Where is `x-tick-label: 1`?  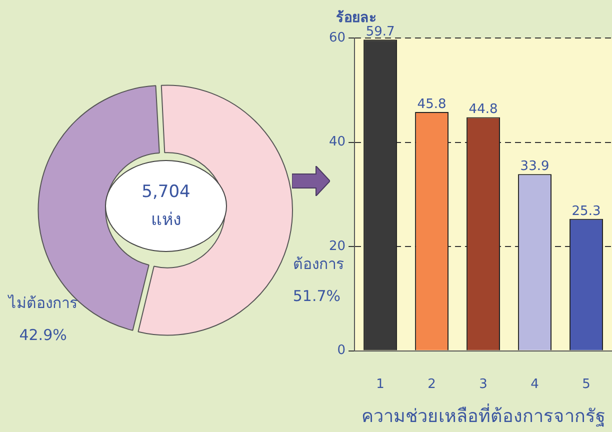 x-tick-label: 1 is located at coordinates (380, 384).